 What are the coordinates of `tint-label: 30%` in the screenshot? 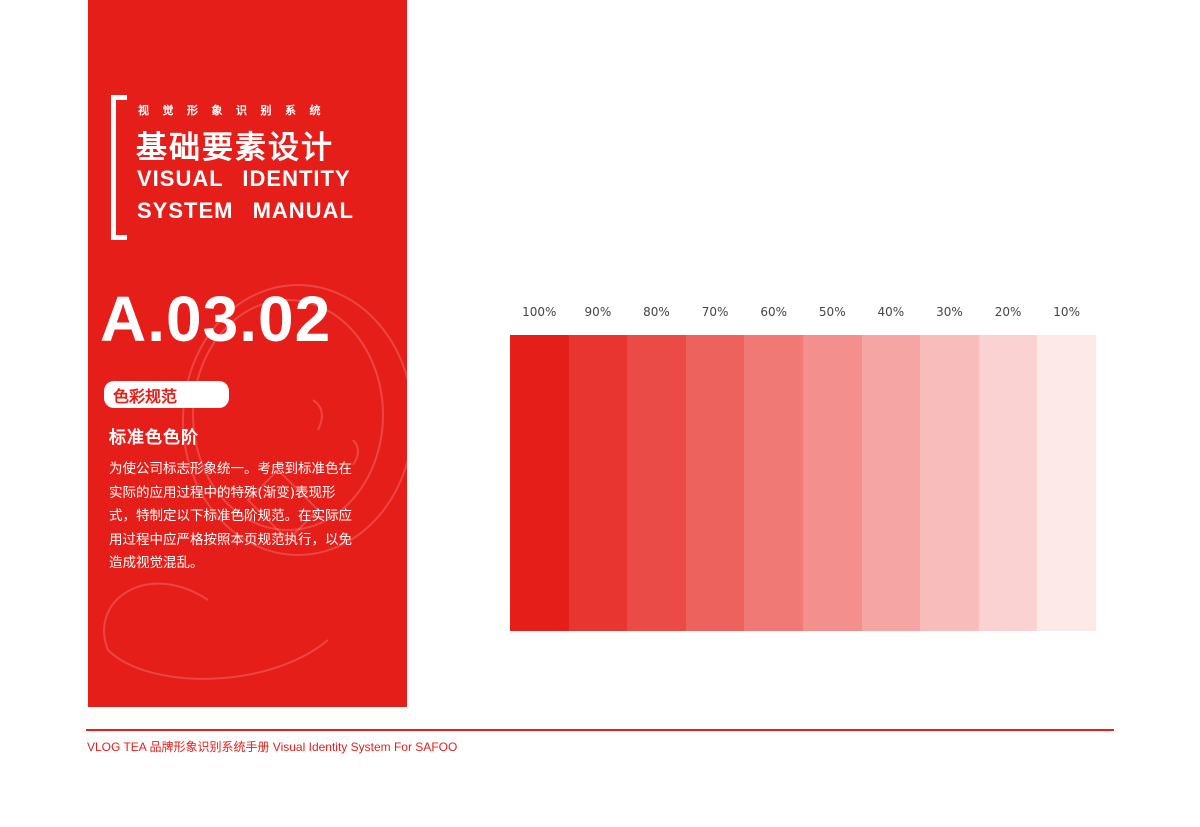 It's located at (949, 312).